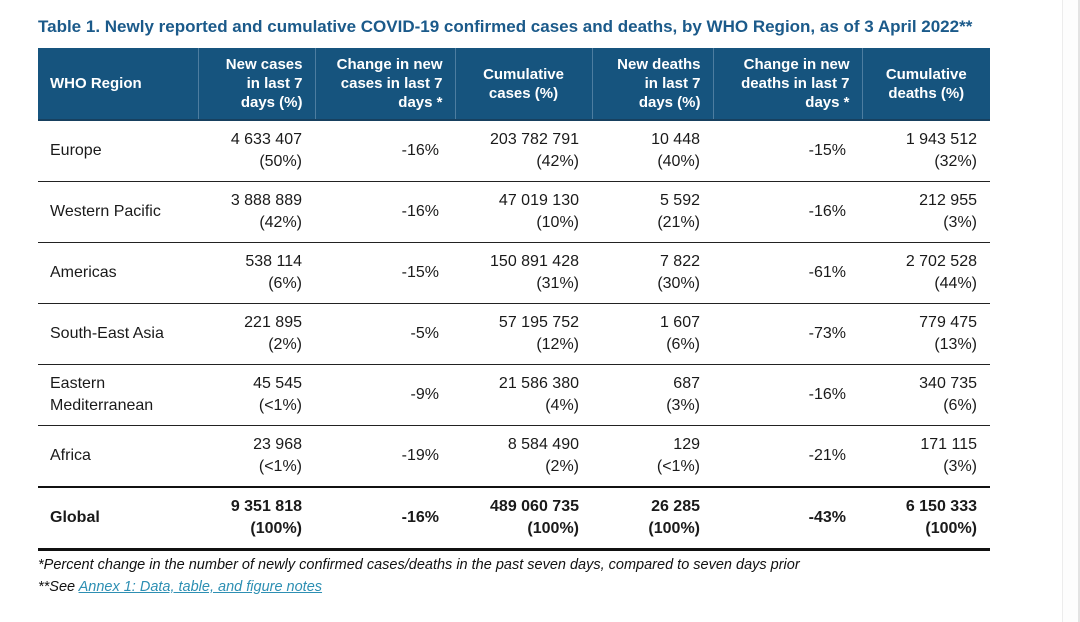  What do you see at coordinates (523, 84) in the screenshot?
I see `col-header-cumulative-cases: Cumulative cases (%)` at bounding box center [523, 84].